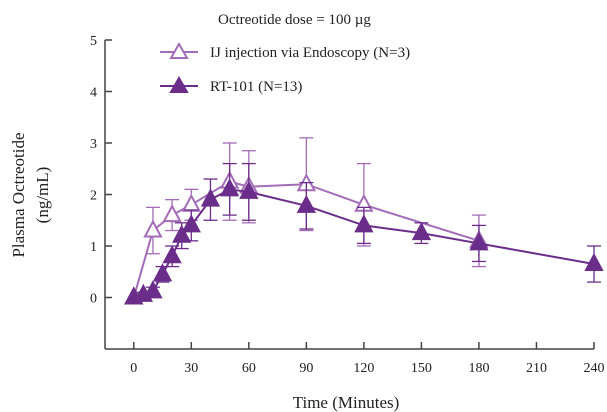  Describe the element at coordinates (310, 53) in the screenshot. I see `legend-label-ij: IJ injection via Endoscopy (N=3)` at that location.